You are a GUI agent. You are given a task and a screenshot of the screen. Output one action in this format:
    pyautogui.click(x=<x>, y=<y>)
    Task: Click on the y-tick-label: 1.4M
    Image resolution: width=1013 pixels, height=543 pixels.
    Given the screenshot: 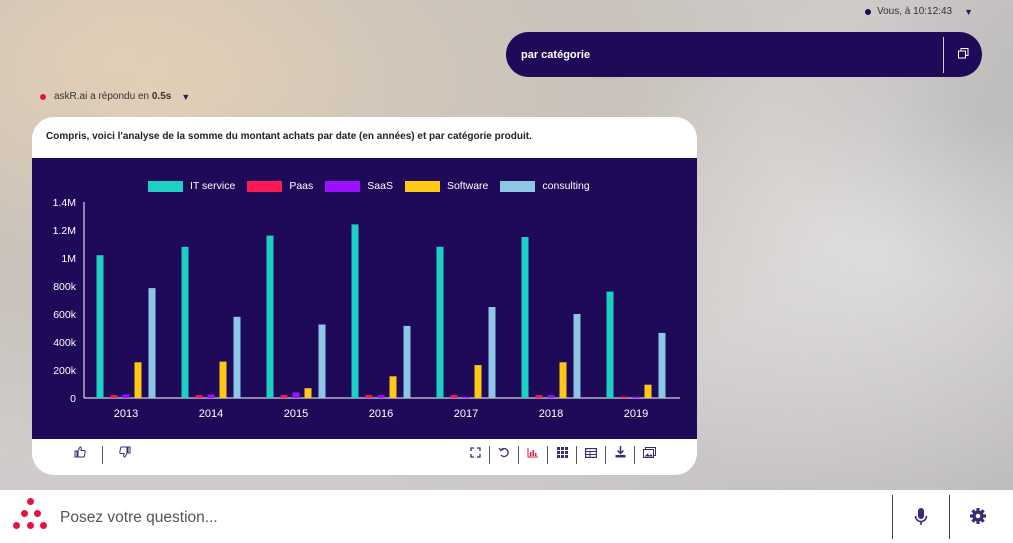 What is the action you would take?
    pyautogui.click(x=64, y=203)
    